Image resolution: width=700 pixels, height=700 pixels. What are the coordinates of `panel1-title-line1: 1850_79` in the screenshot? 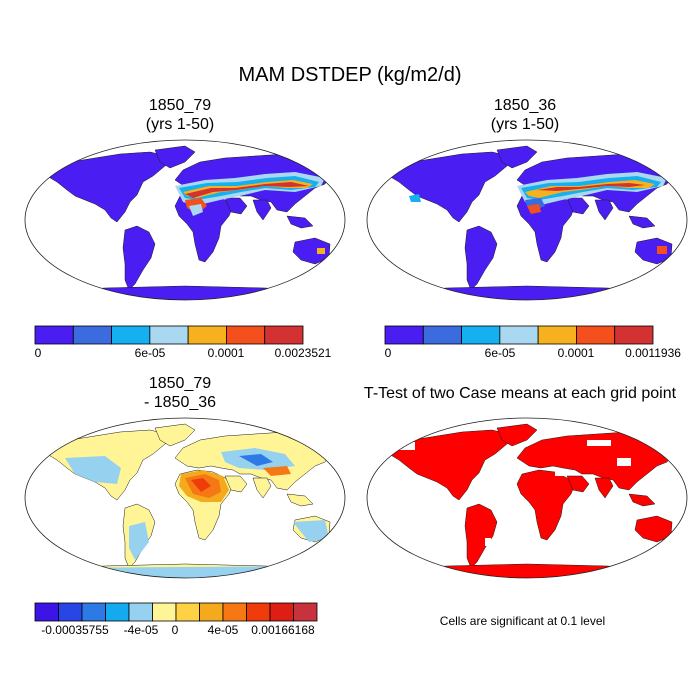 It's located at (180, 105).